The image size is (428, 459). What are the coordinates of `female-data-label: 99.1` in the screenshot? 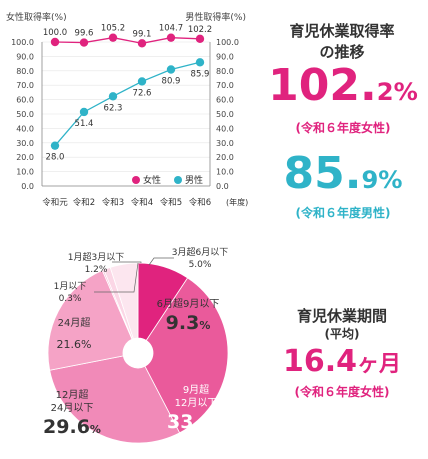 It's located at (142, 34).